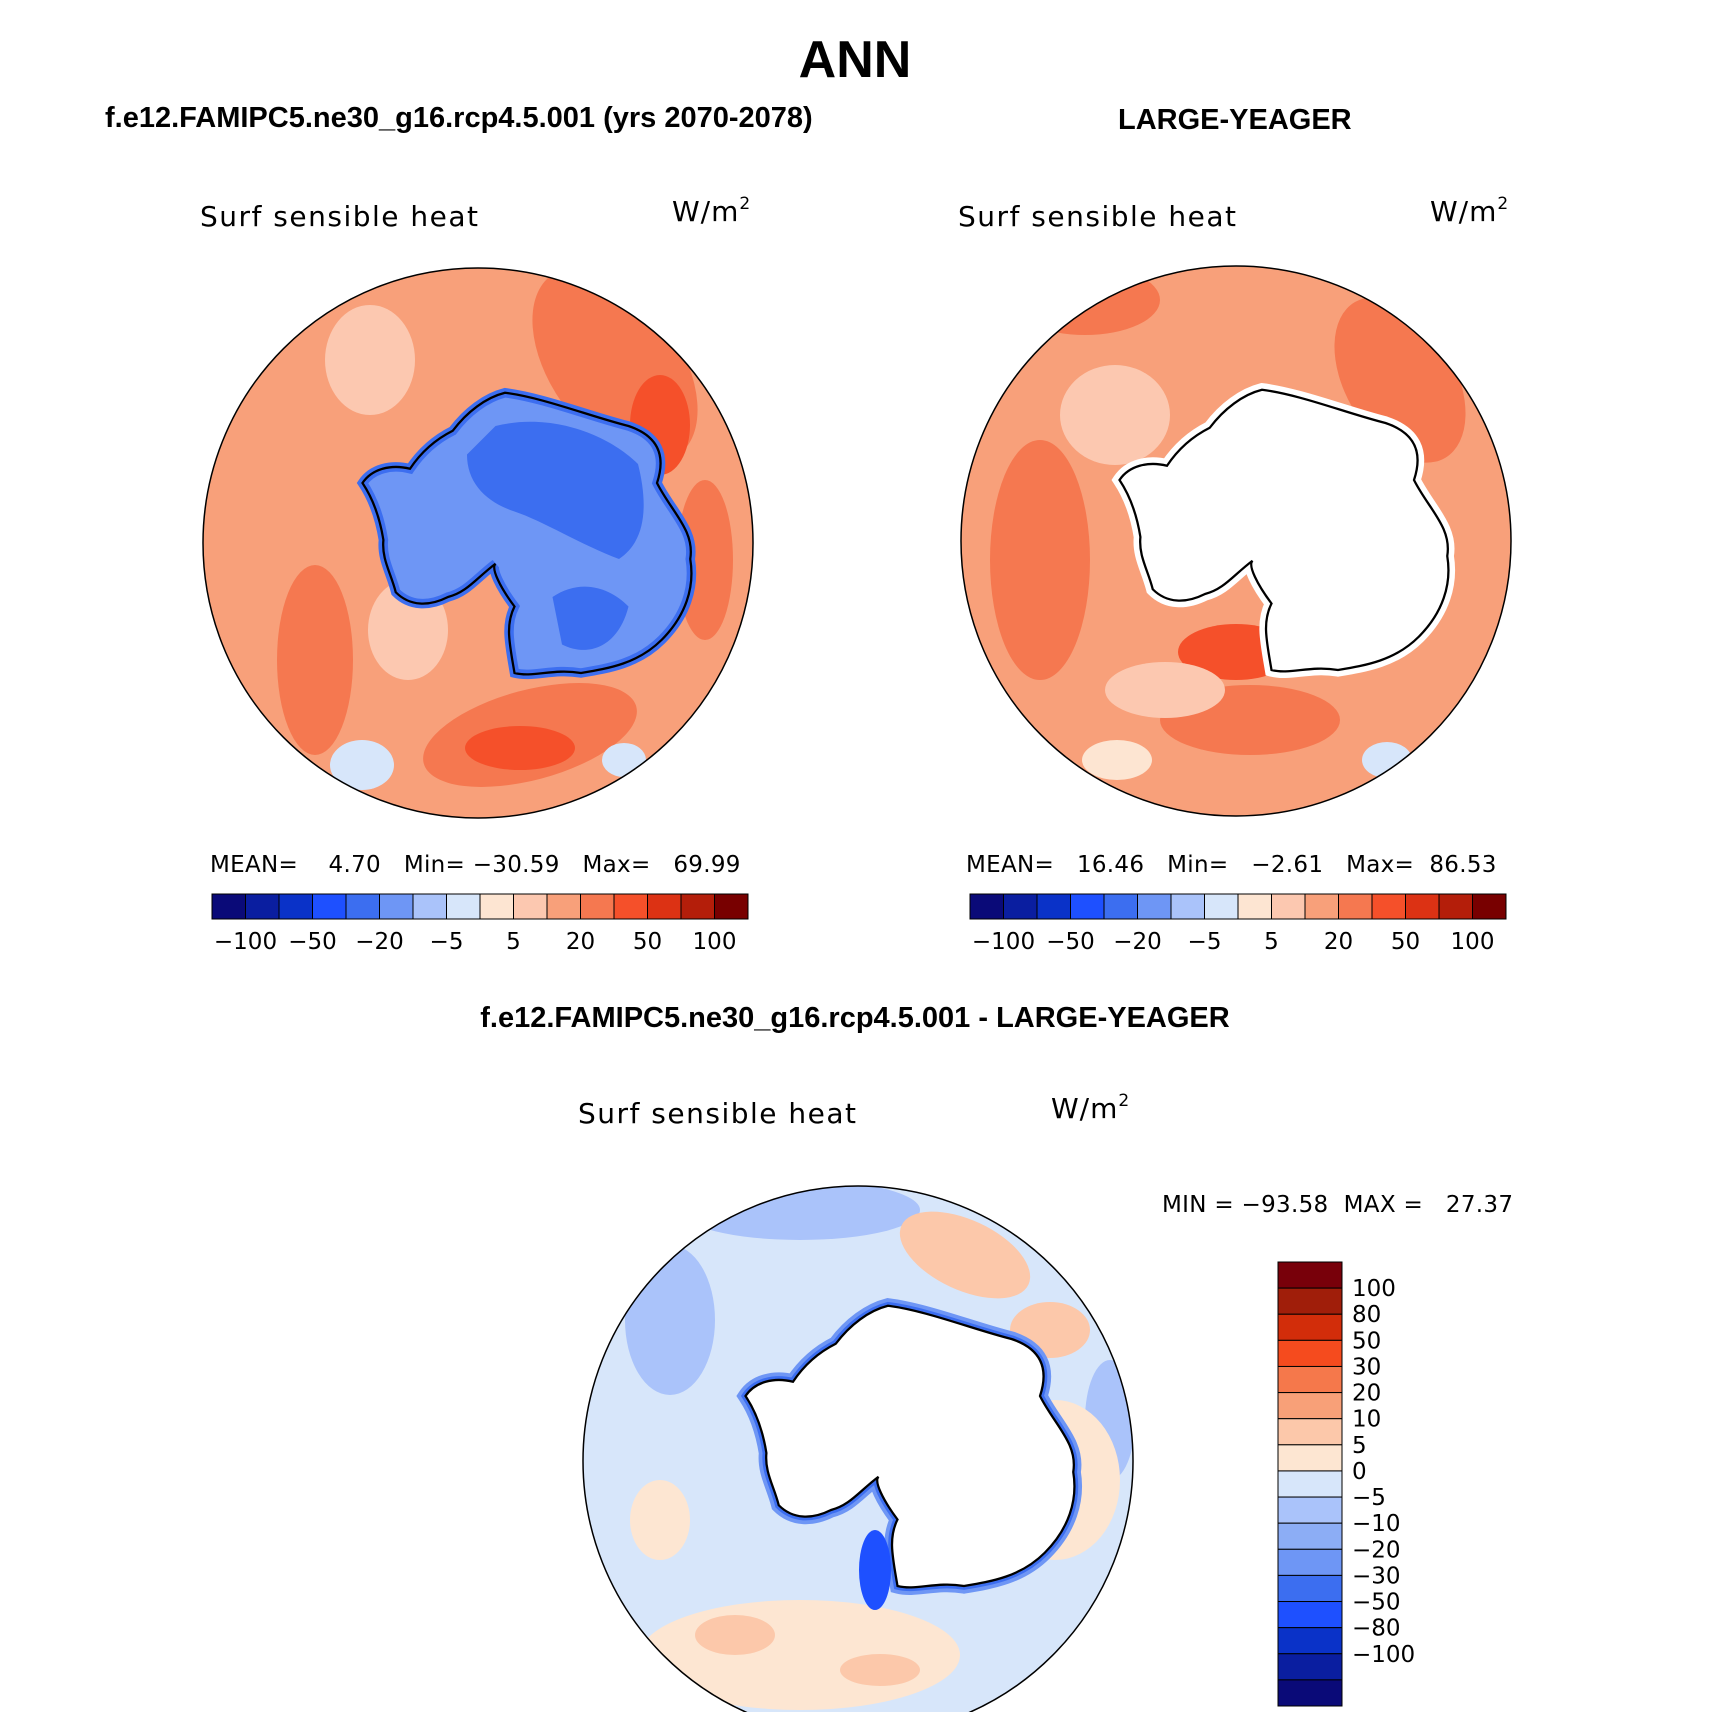 The height and width of the screenshot is (1712, 1710). Describe the element at coordinates (1205, 942) in the screenshot. I see `right-colorbar-tick-label: −5` at that location.